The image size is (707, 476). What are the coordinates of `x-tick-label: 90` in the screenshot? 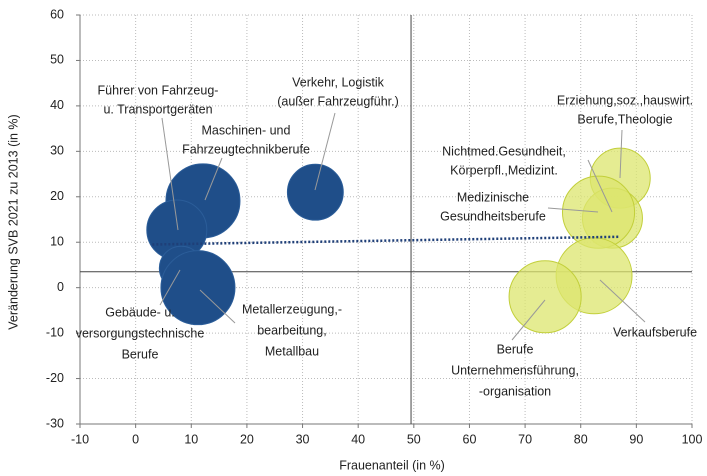 It's located at (636, 439).